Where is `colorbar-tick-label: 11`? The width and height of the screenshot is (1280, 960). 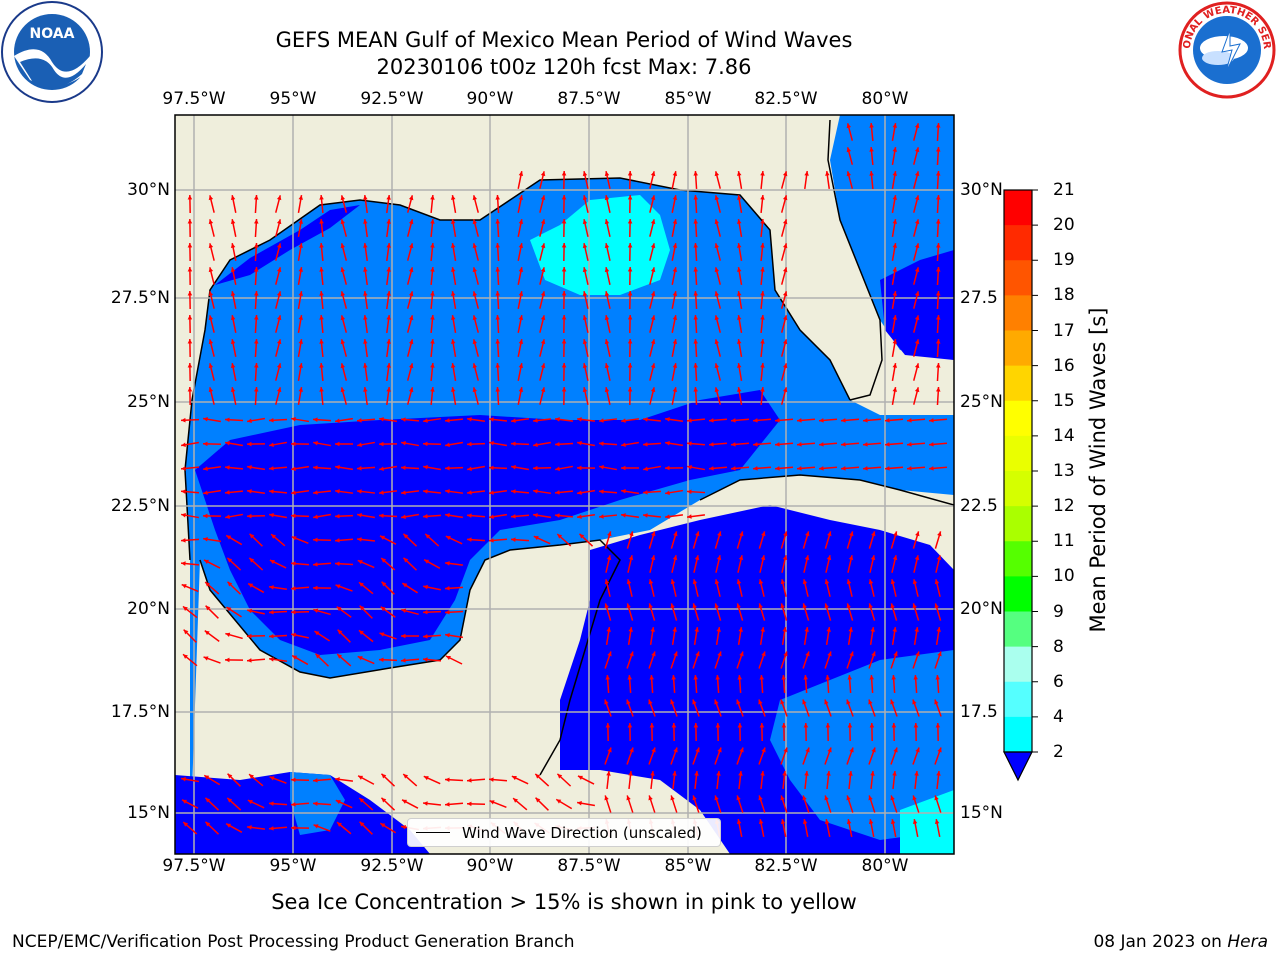
colorbar-tick-label: 11 is located at coordinates (1064, 541).